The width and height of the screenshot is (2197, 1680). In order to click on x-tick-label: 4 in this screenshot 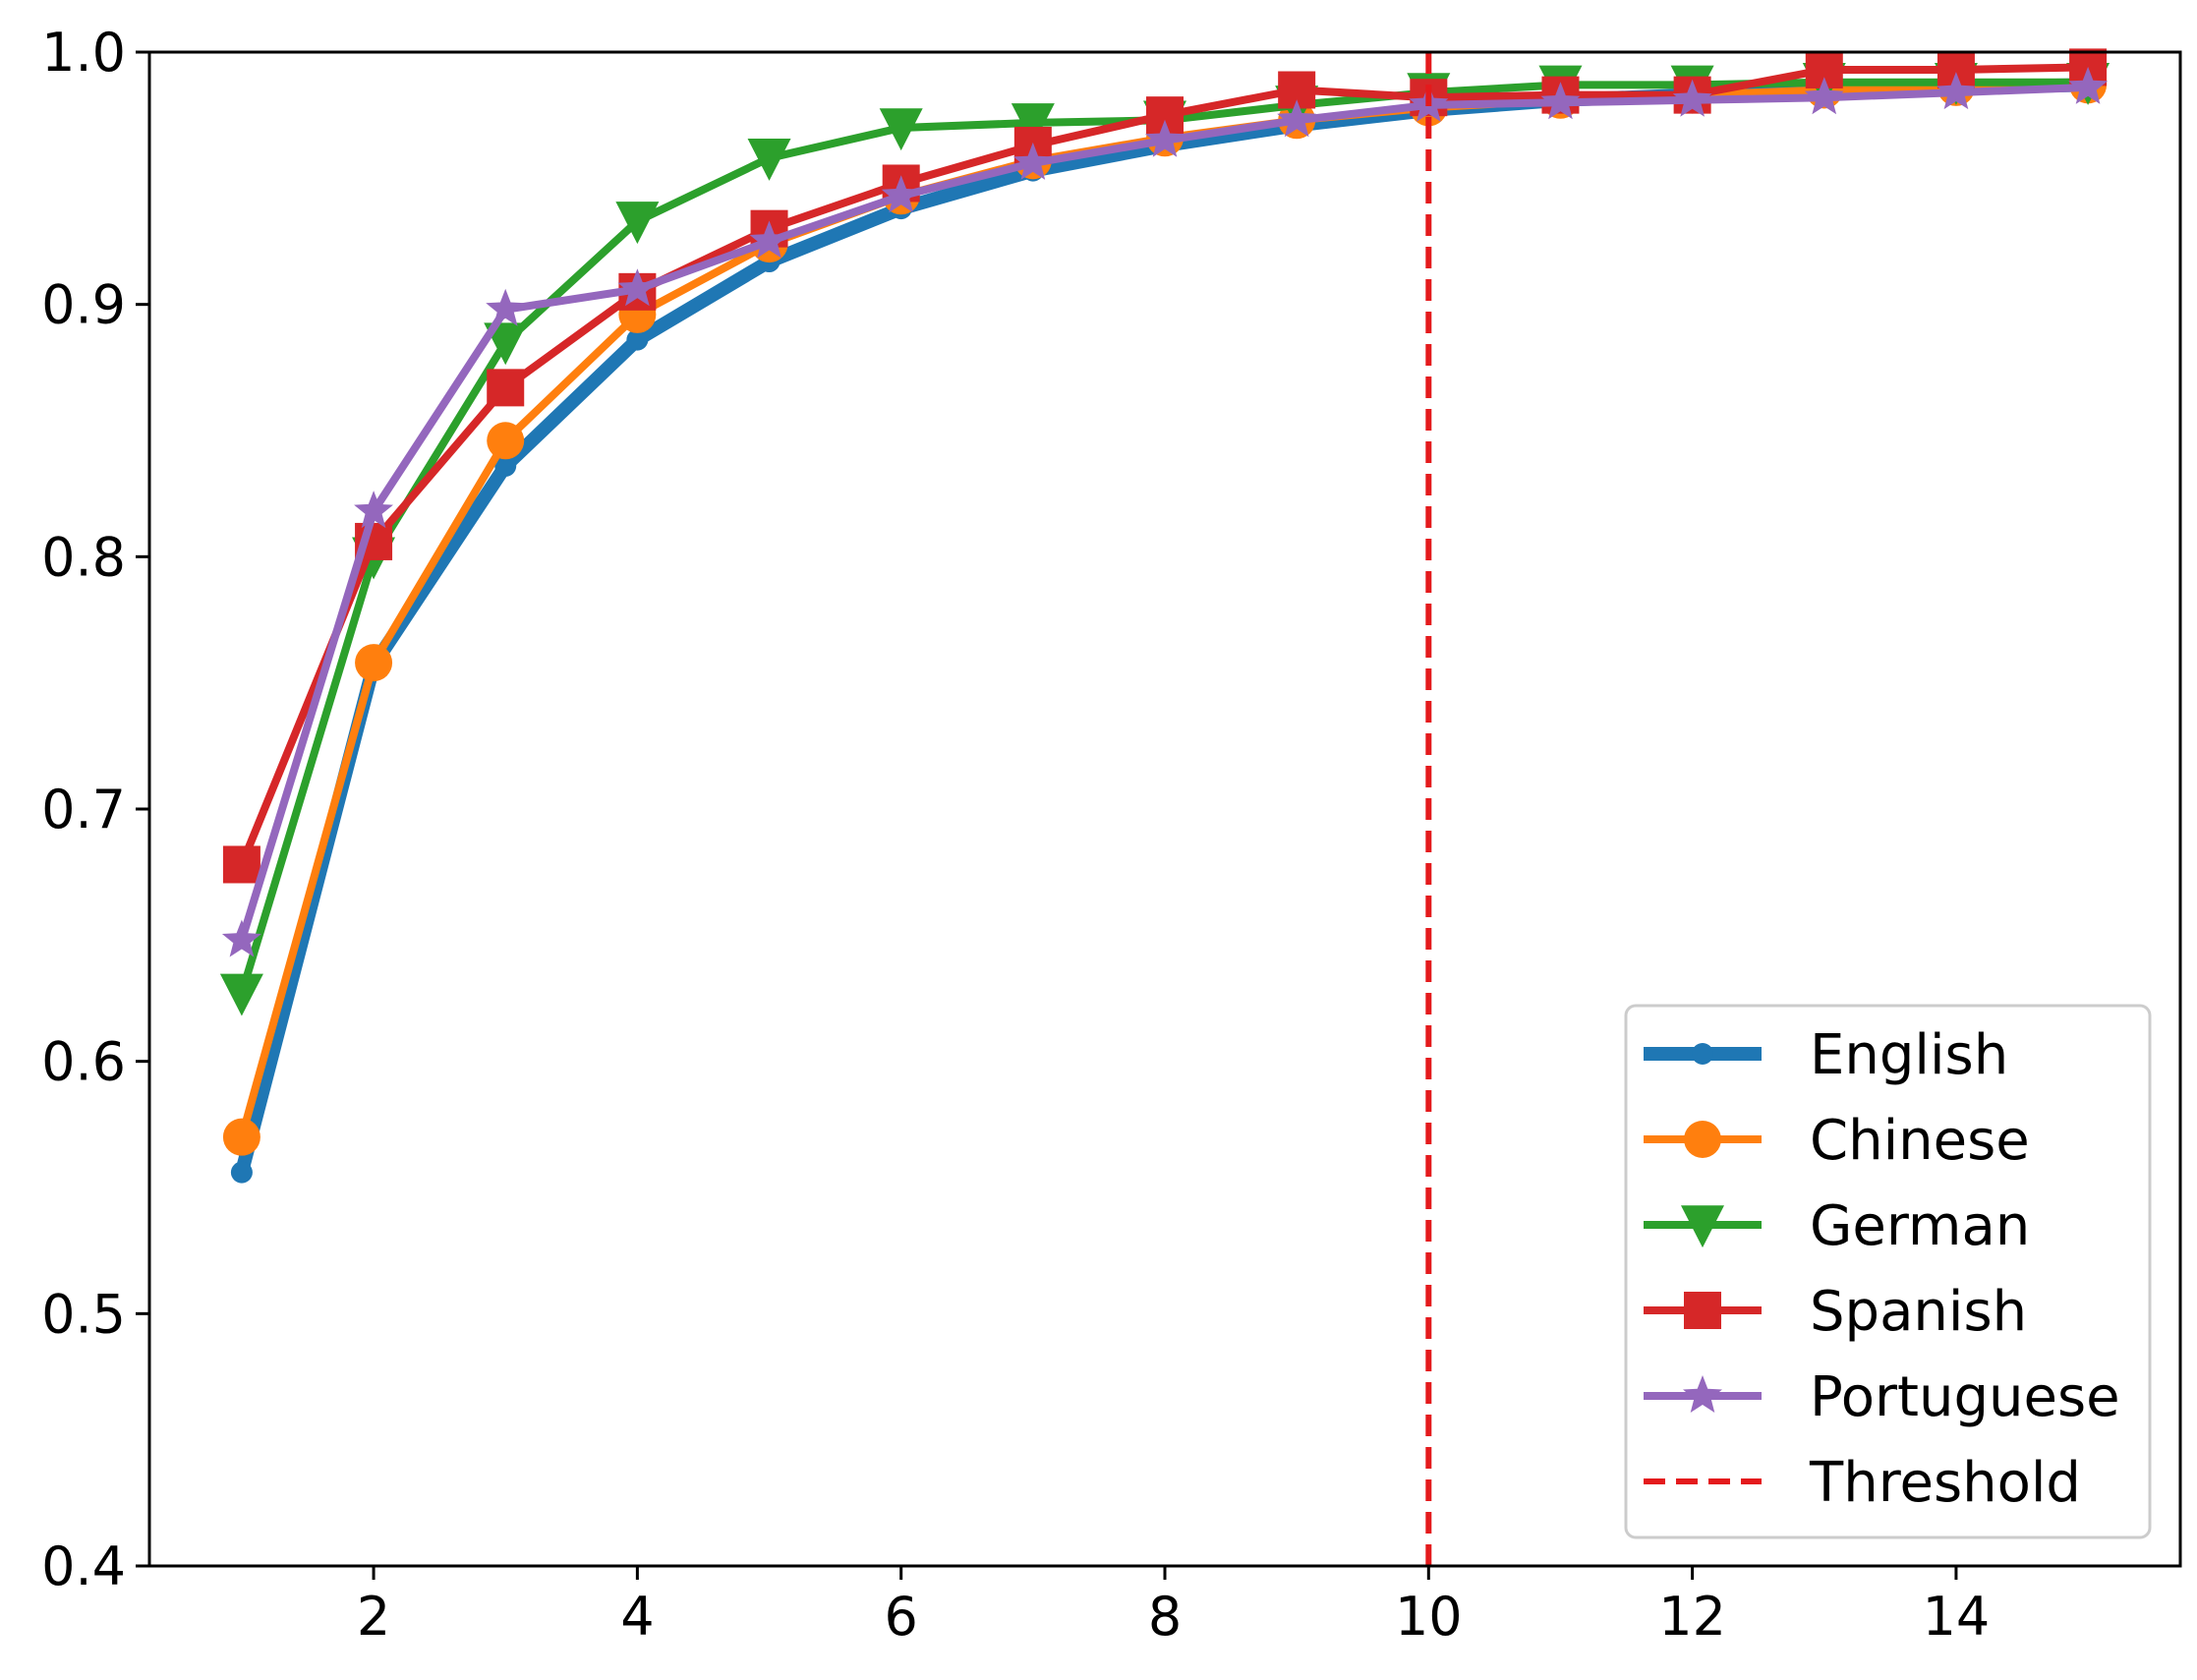, I will do `click(637, 1617)`.